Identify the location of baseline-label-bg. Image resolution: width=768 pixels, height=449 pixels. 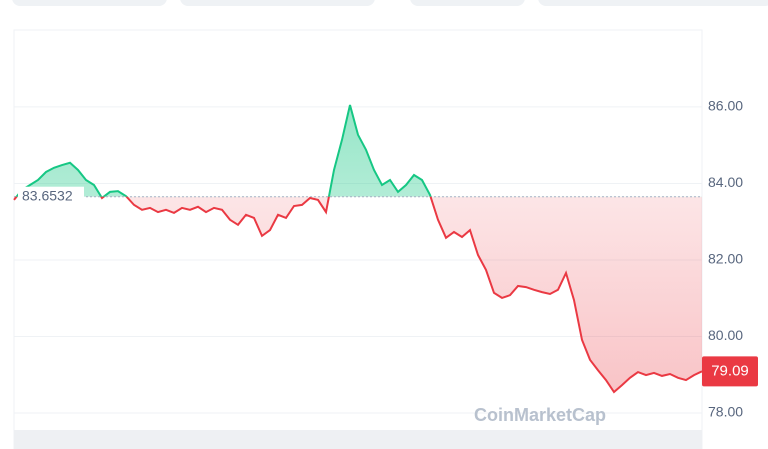
(51, 196).